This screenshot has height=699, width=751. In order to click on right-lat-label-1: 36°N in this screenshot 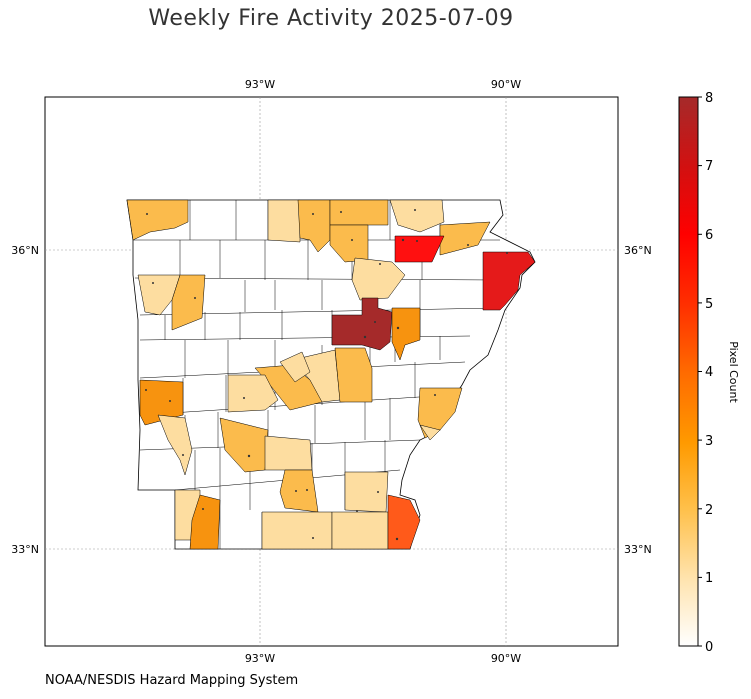, I will do `click(638, 250)`.